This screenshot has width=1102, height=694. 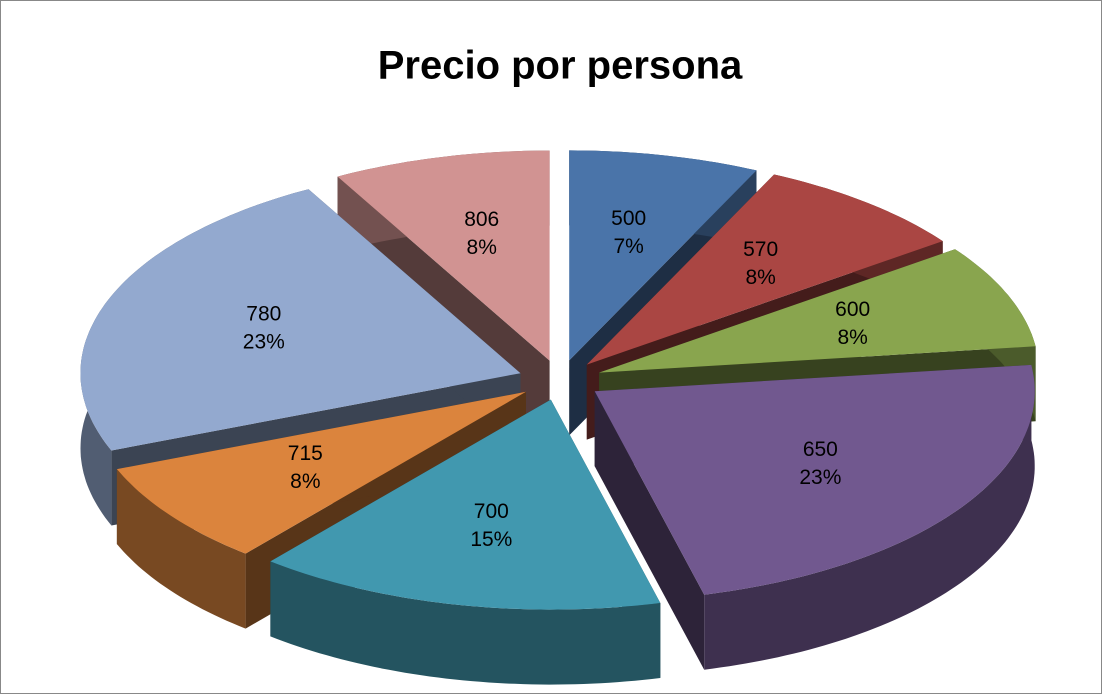 What do you see at coordinates (481, 219) in the screenshot?
I see `slice-category-label: 806` at bounding box center [481, 219].